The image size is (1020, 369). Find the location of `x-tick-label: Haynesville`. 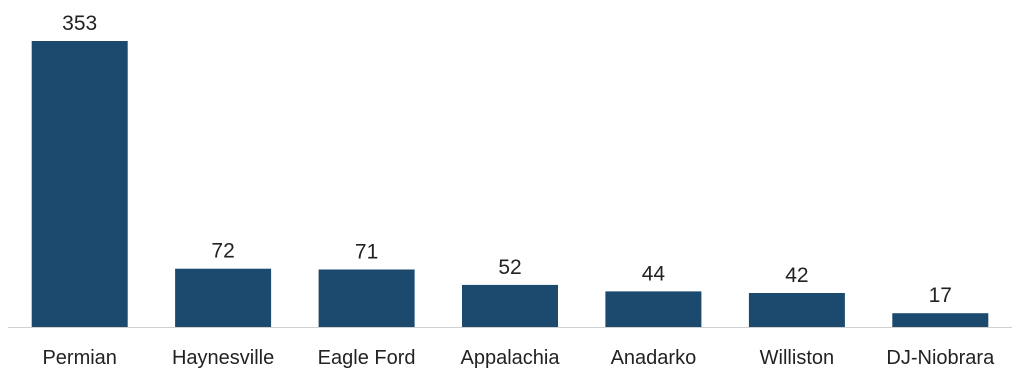

x-tick-label: Haynesville is located at coordinates (223, 358).